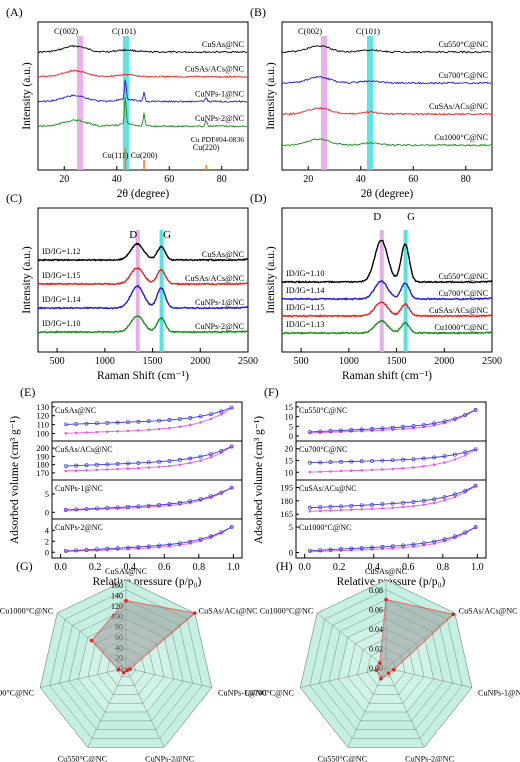 The image size is (520, 762). What do you see at coordinates (57, 361) in the screenshot?
I see `x-tick-label: 500` at bounding box center [57, 361].